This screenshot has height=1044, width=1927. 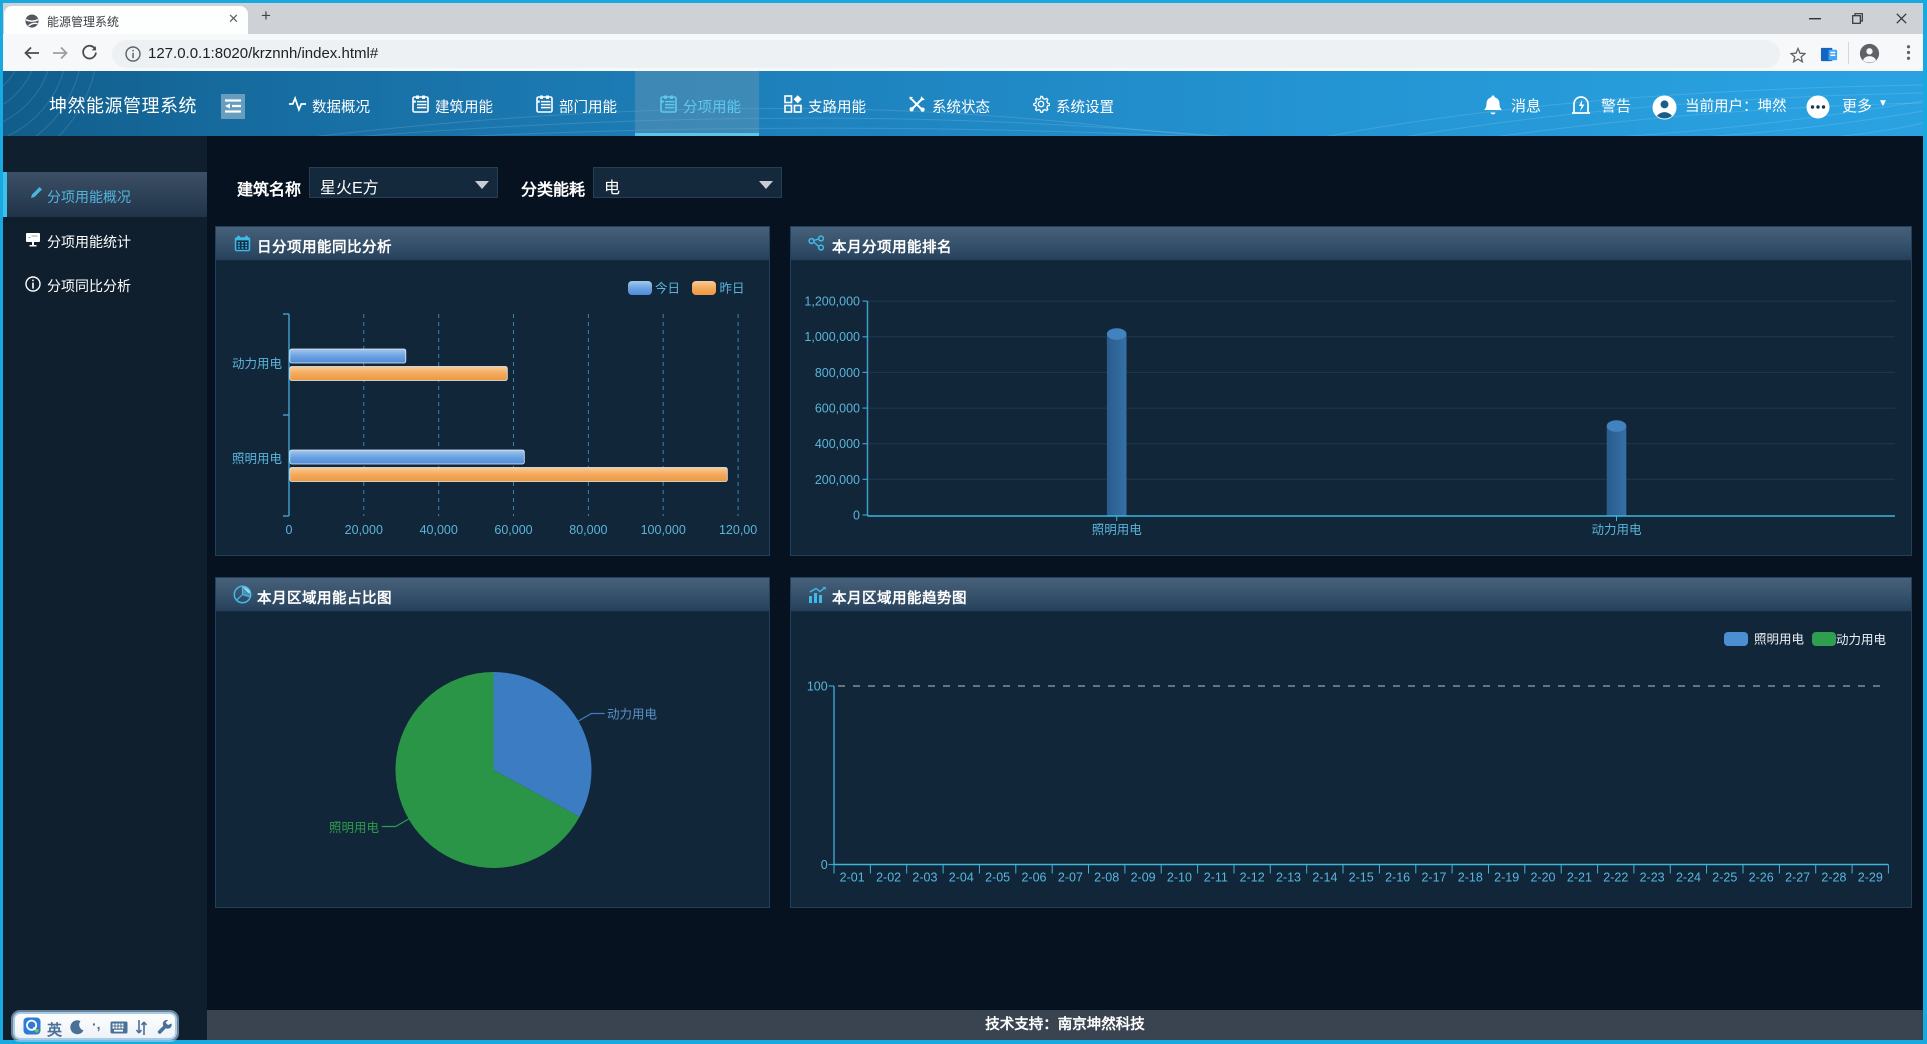 What do you see at coordinates (832, 337) in the screenshot?
I see `svg-text: 1,000,000` at bounding box center [832, 337].